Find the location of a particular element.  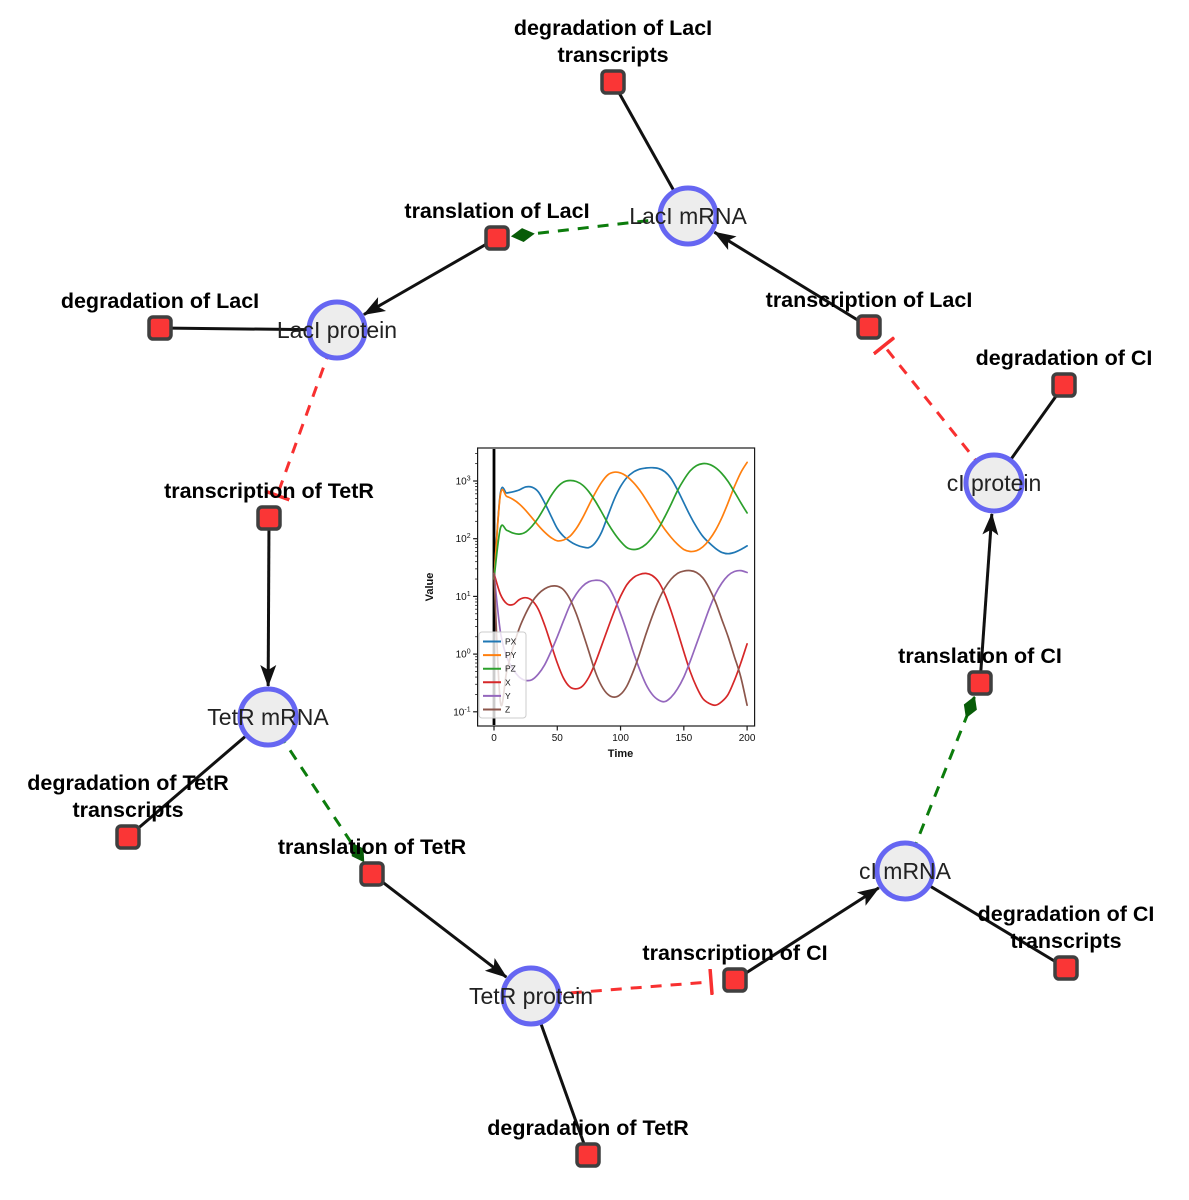

legend-label-PZ: PZ is located at coordinates (510, 669).